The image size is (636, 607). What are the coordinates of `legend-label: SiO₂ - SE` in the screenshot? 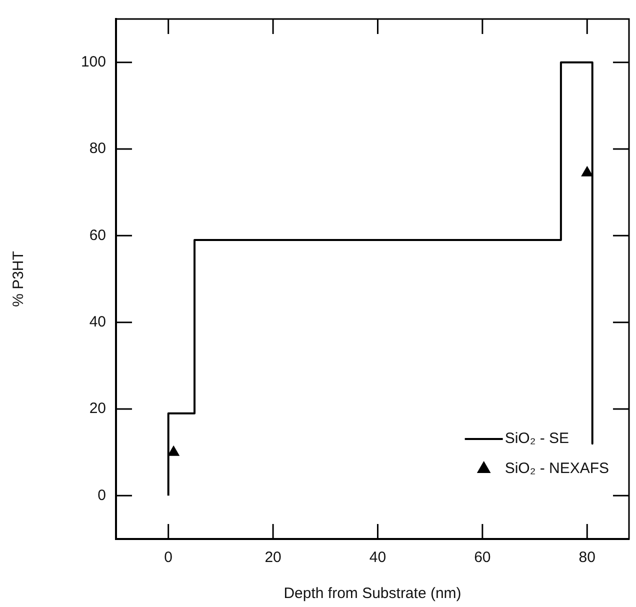 It's located at (536, 439).